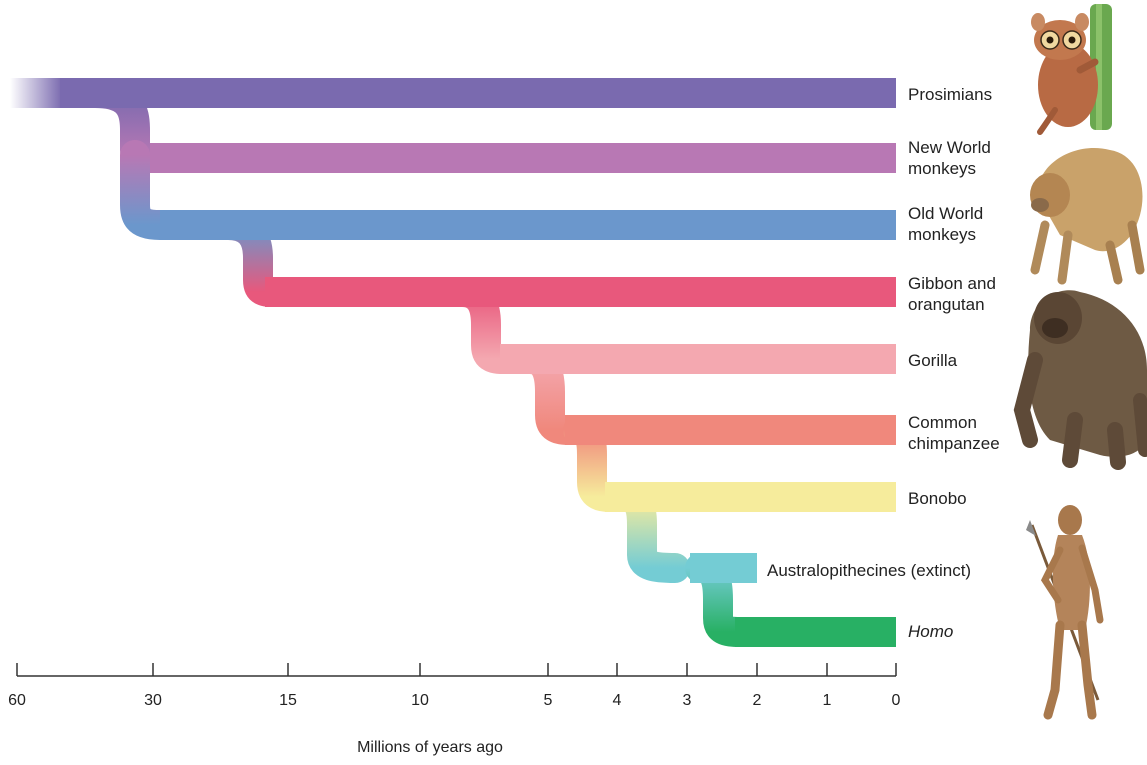 The image size is (1147, 765). I want to click on label-gibbon-orangutan: Gibbon and orangutan, so click(952, 294).